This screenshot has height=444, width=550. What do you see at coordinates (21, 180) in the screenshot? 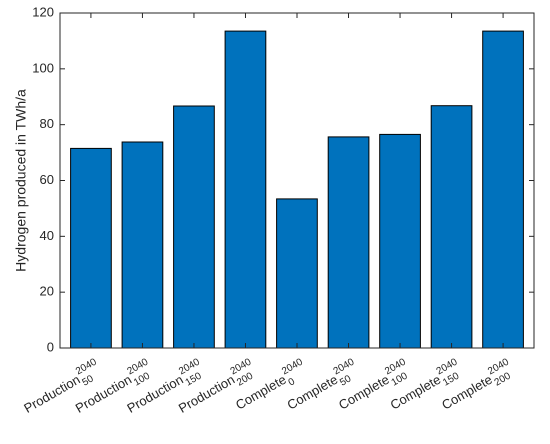
I see `y-axis-label: Hydrogen produced in TWh/a` at bounding box center [21, 180].